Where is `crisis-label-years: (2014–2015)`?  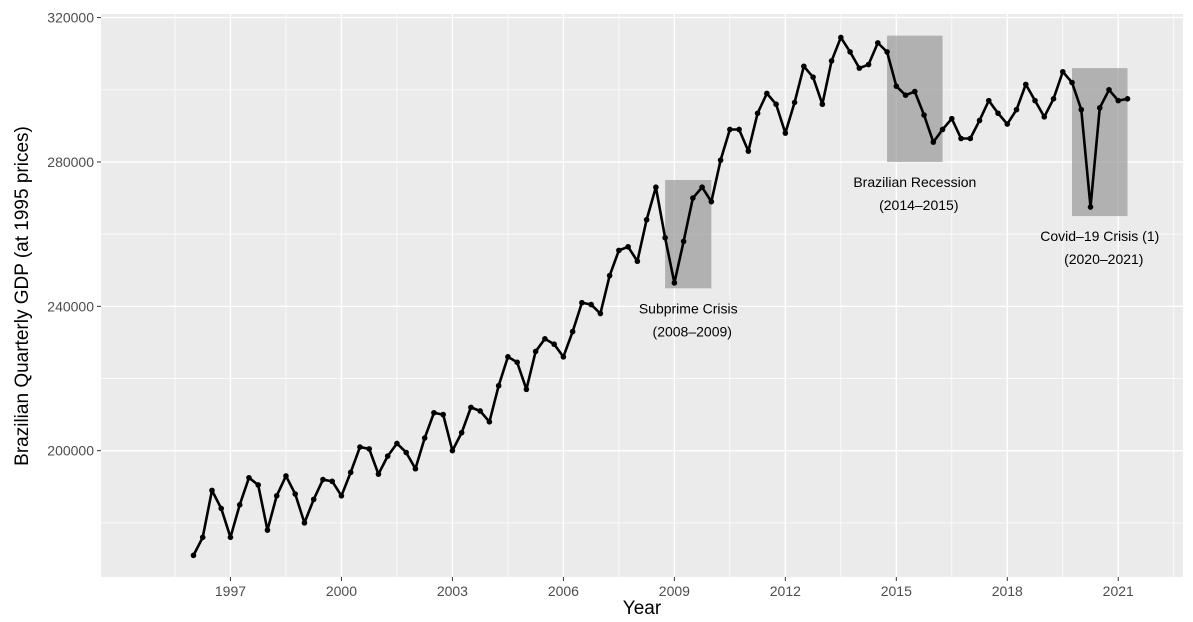
crisis-label-years: (2014–2015) is located at coordinates (918, 205).